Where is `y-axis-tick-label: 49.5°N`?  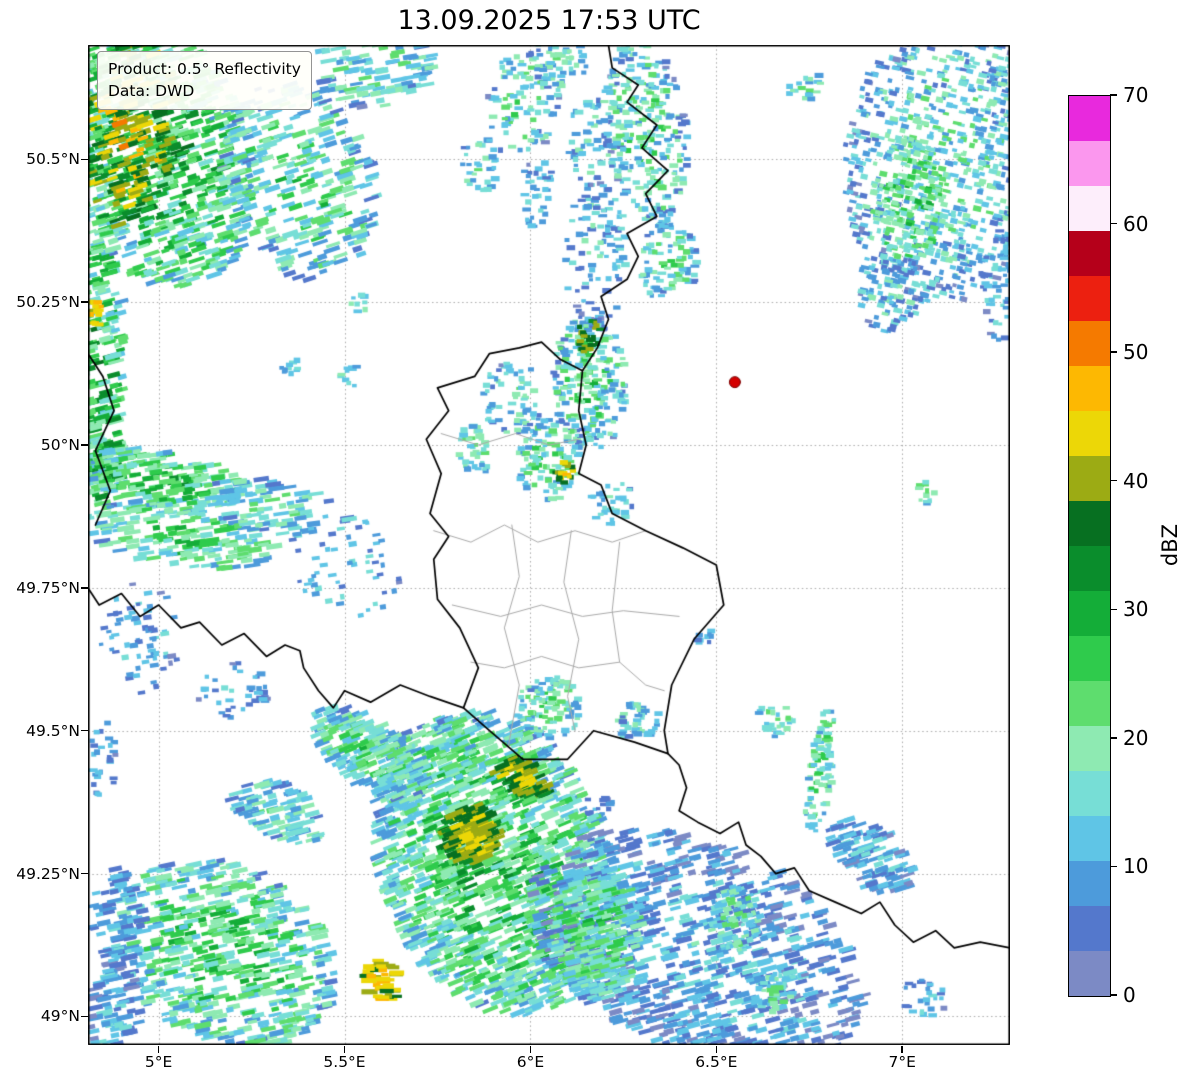
y-axis-tick-label: 49.5°N is located at coordinates (53, 730).